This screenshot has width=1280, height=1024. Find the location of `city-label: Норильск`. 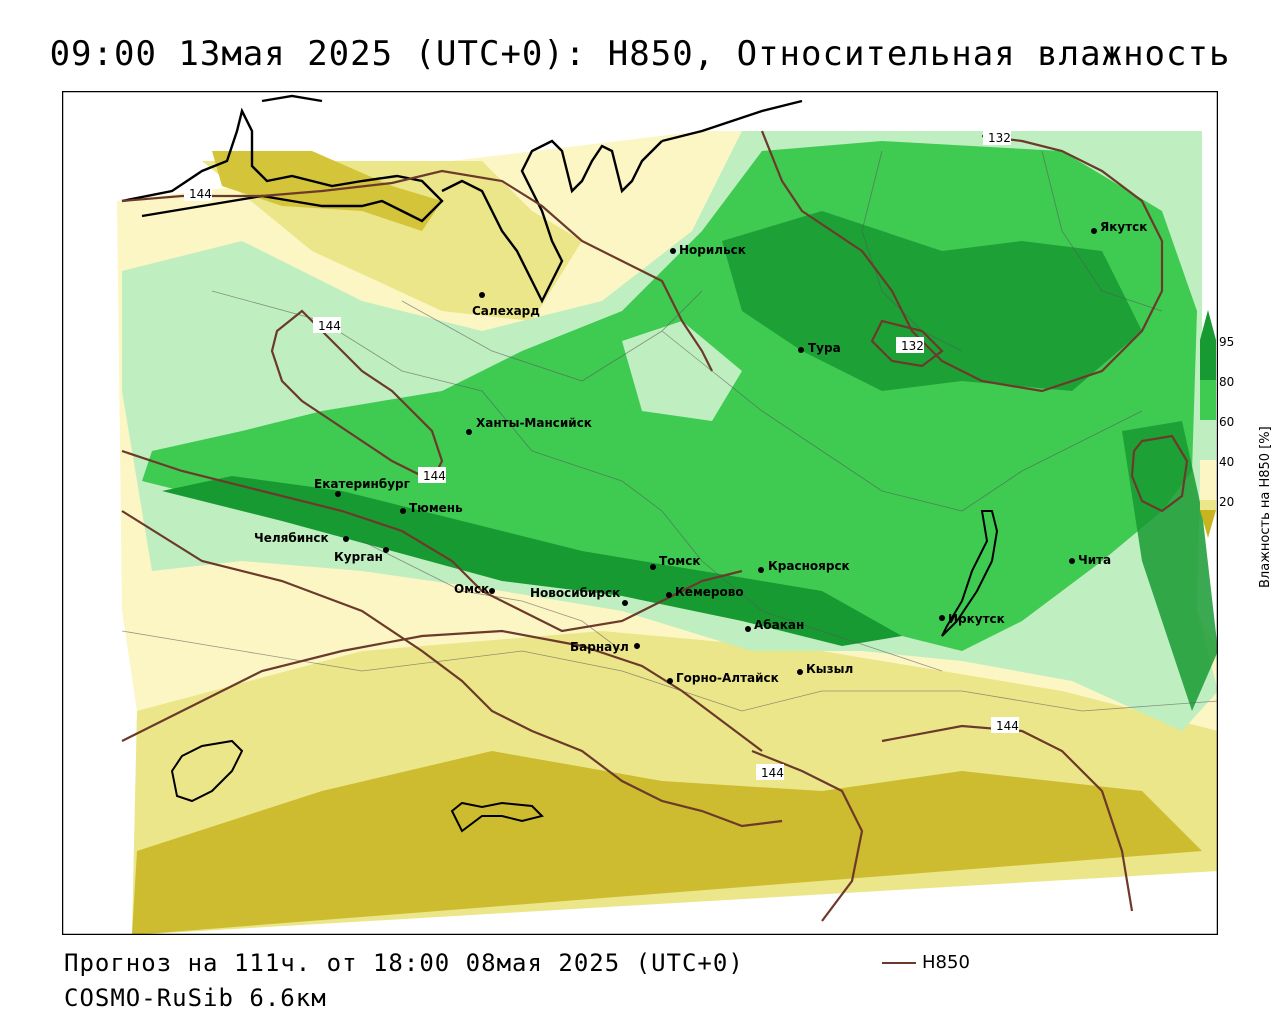

city-label: Норильск is located at coordinates (712, 250).